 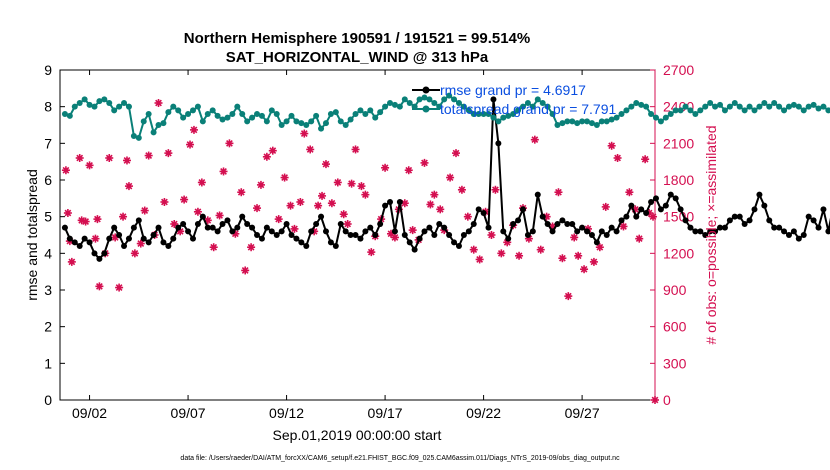 I want to click on y-right-tick-label: 0, so click(x=667, y=400).